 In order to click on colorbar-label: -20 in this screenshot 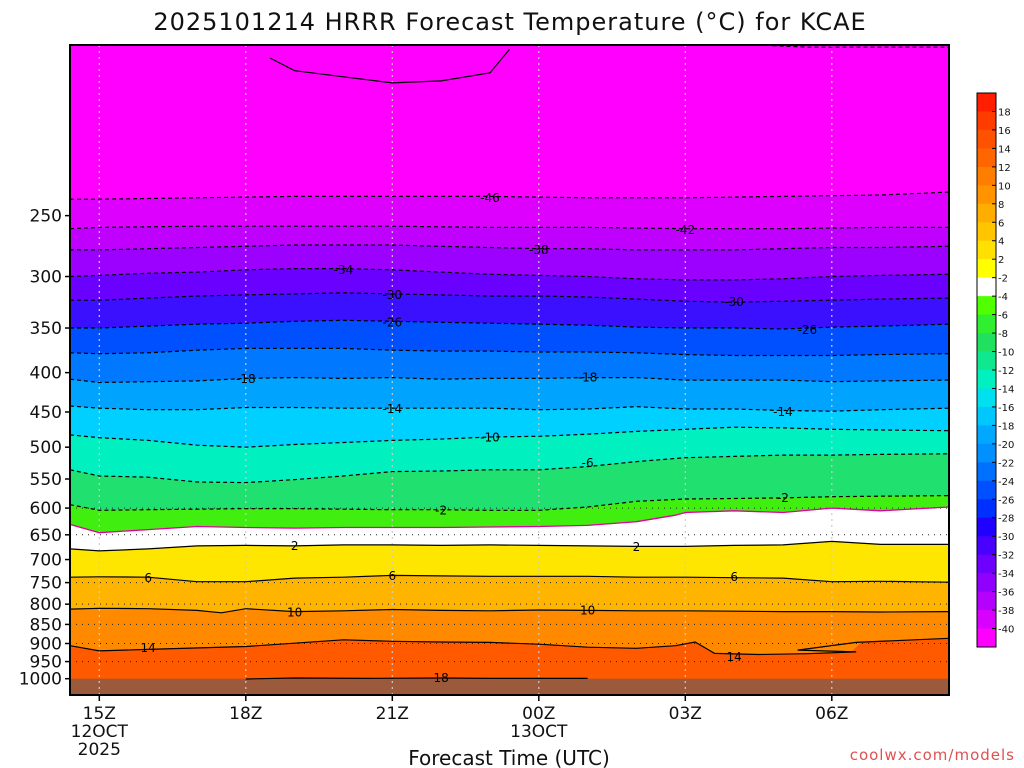, I will do `click(1006, 445)`.